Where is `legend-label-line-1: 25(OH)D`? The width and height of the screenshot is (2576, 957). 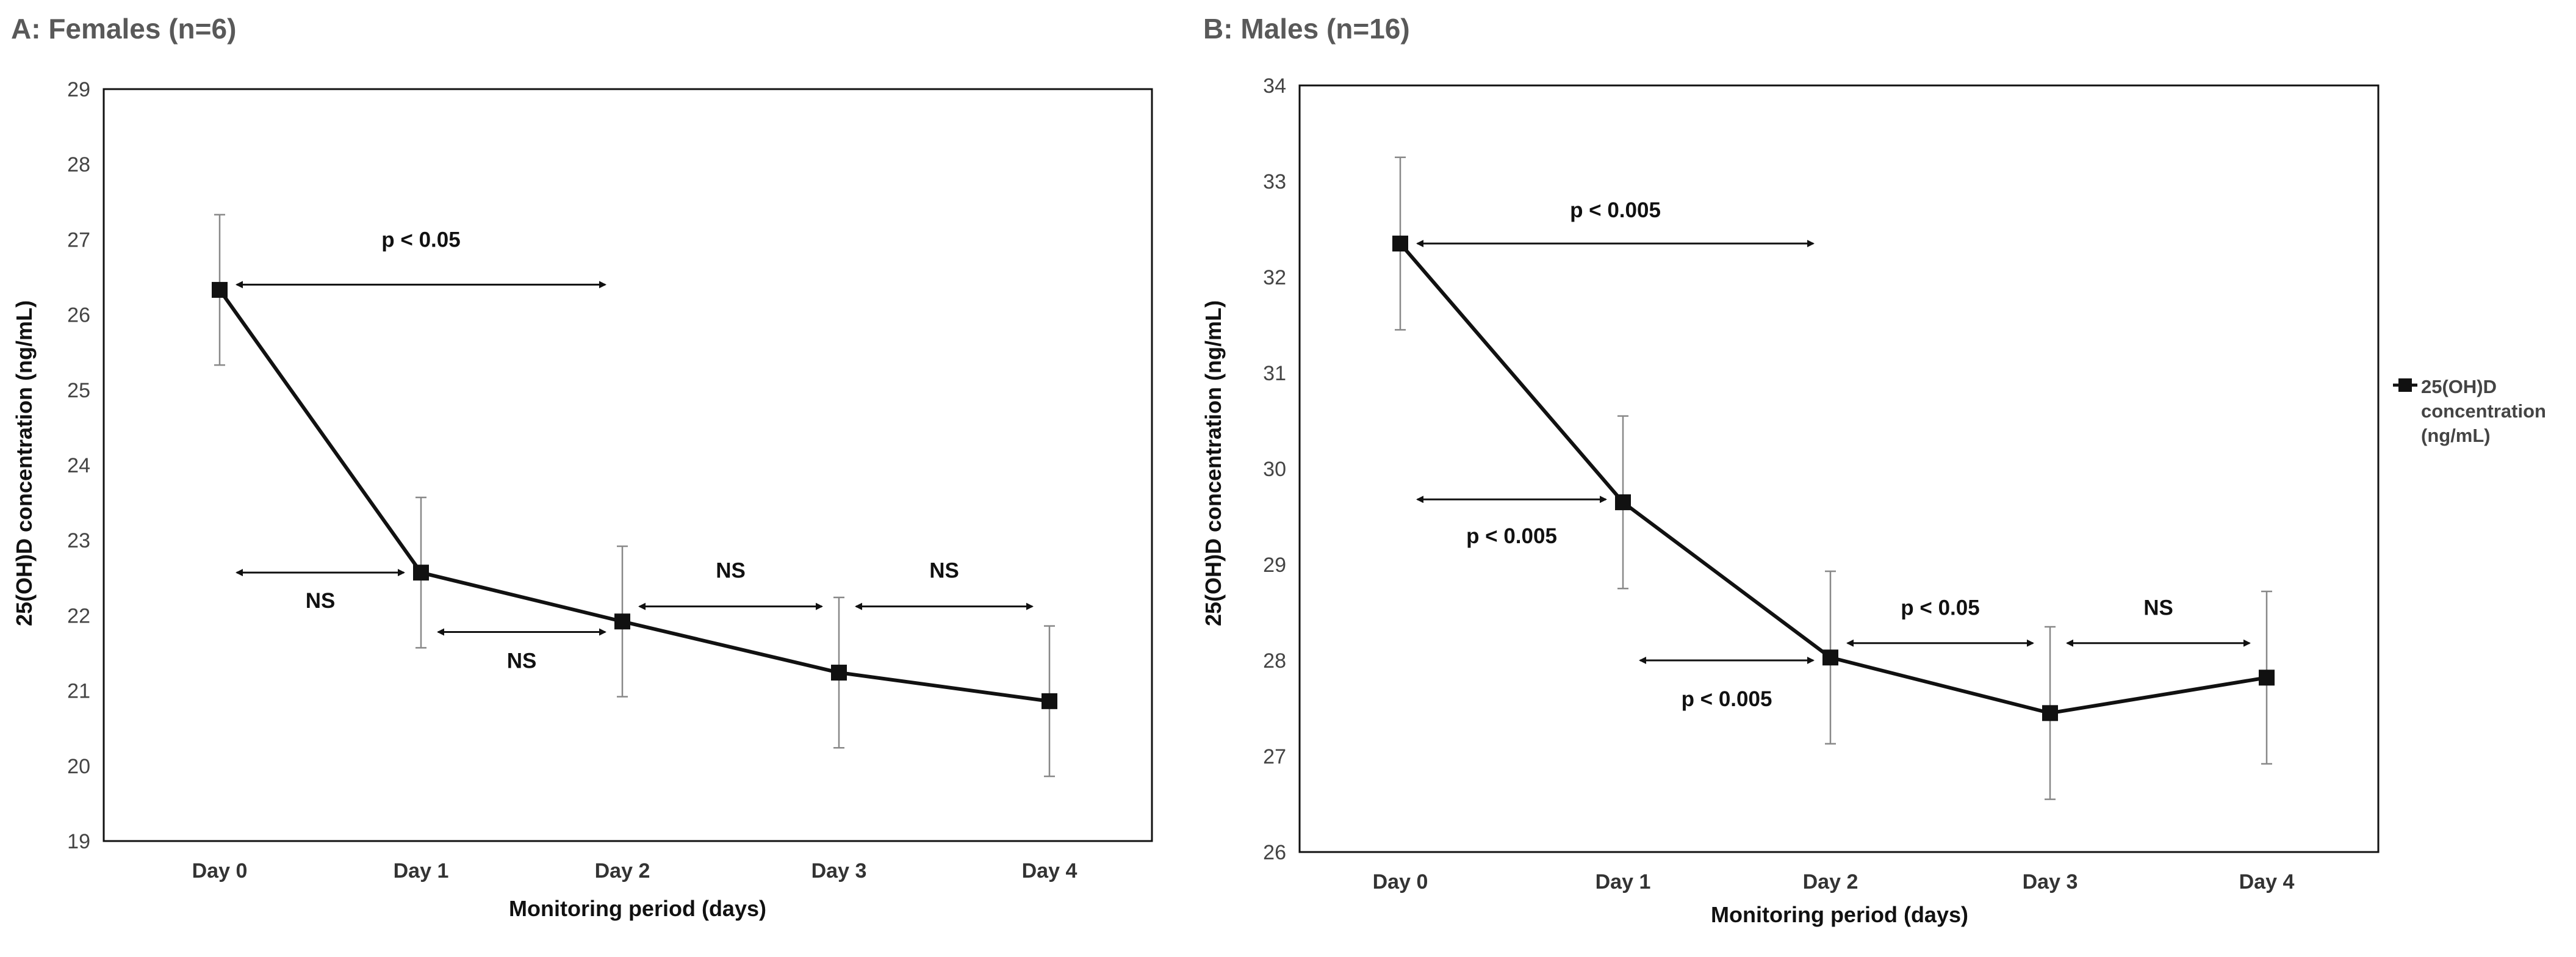
legend-label-line-1: 25(OH)D is located at coordinates (2459, 386).